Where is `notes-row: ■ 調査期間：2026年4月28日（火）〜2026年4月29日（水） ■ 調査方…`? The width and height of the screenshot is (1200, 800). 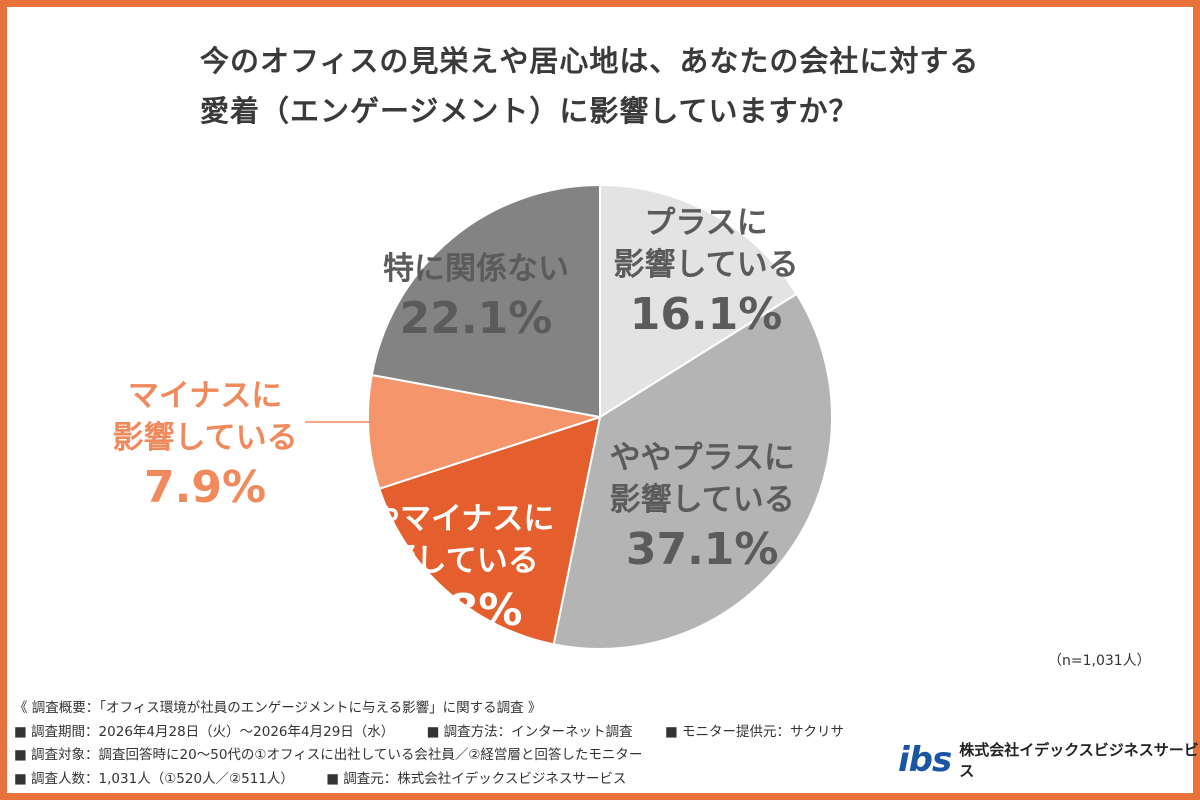 notes-row: ■ 調査期間：2026年4月28日（火）〜2026年4月29日（水） ■ 調査方… is located at coordinates (449, 733).